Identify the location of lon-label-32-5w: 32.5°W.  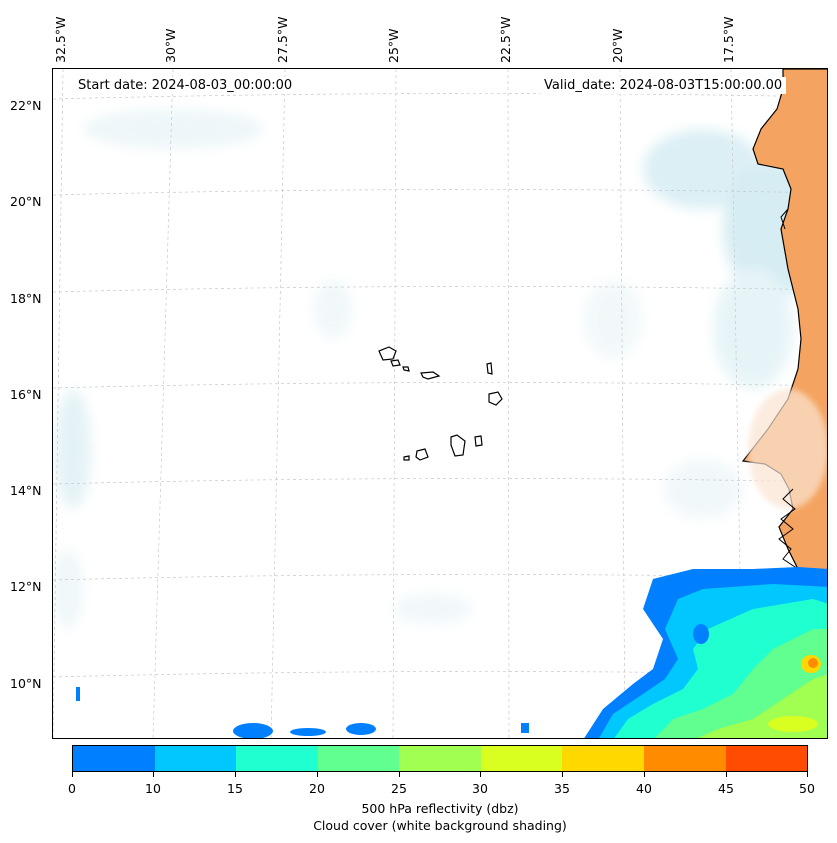
(60, 39).